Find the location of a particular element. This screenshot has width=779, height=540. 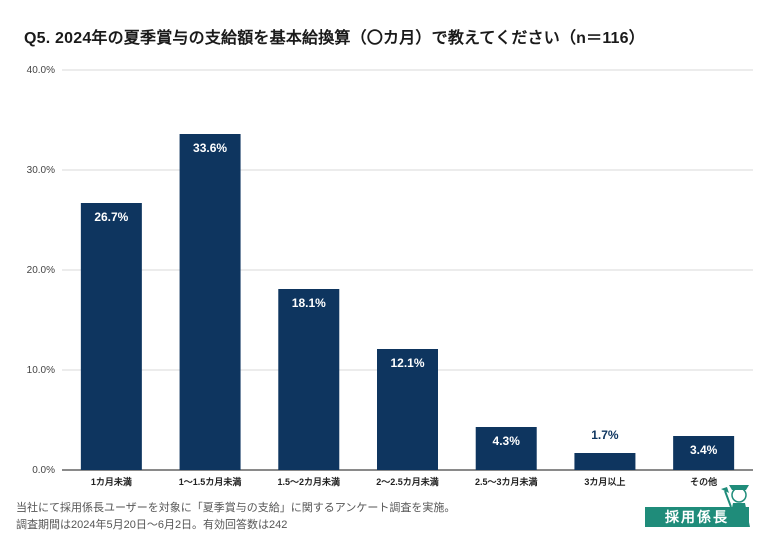

x-tick-label: その他 is located at coordinates (703, 481).